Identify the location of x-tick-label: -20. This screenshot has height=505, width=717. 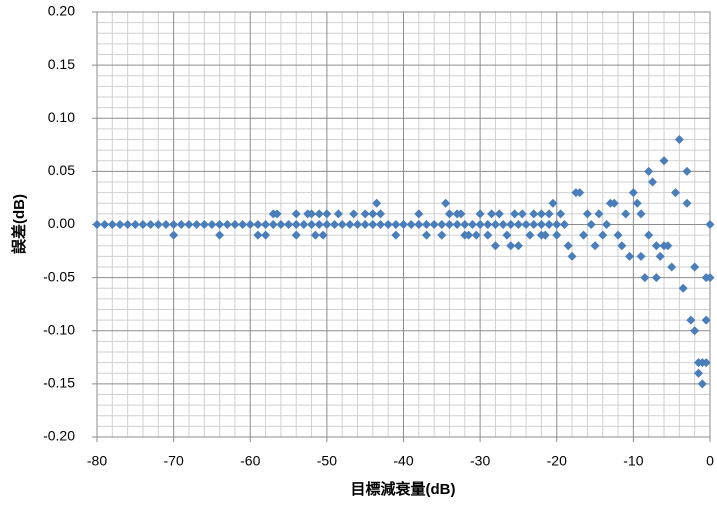
(557, 461).